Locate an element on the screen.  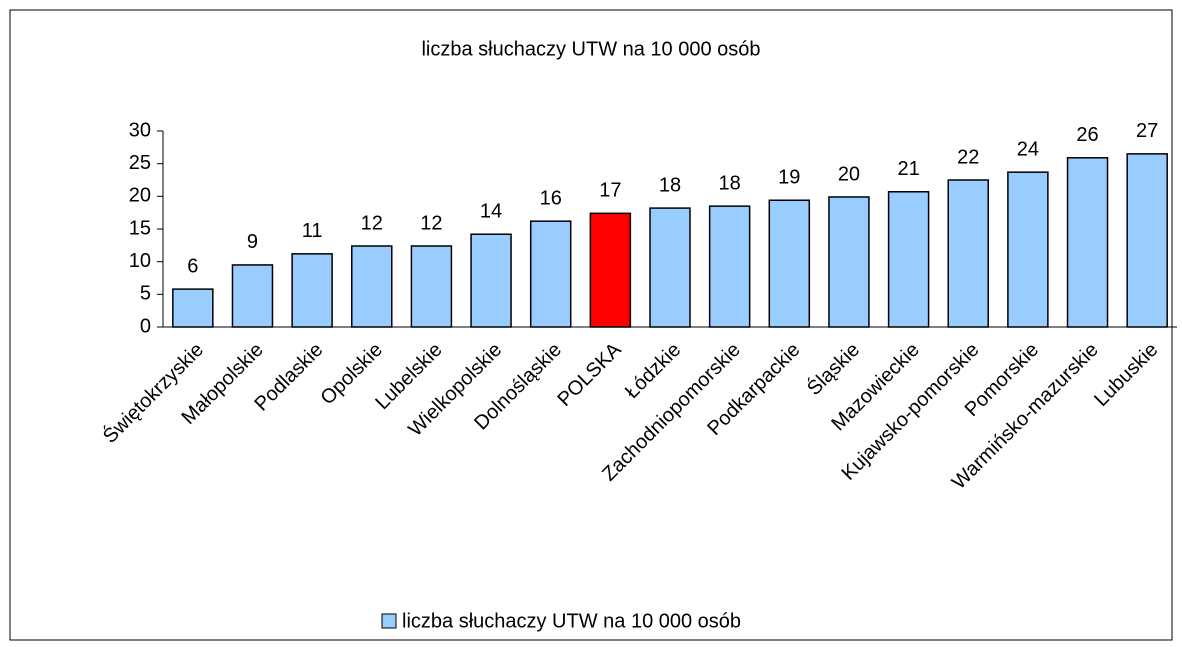
chart-title: liczba słuchaczy UTW na 10 000 osób is located at coordinates (590, 49).